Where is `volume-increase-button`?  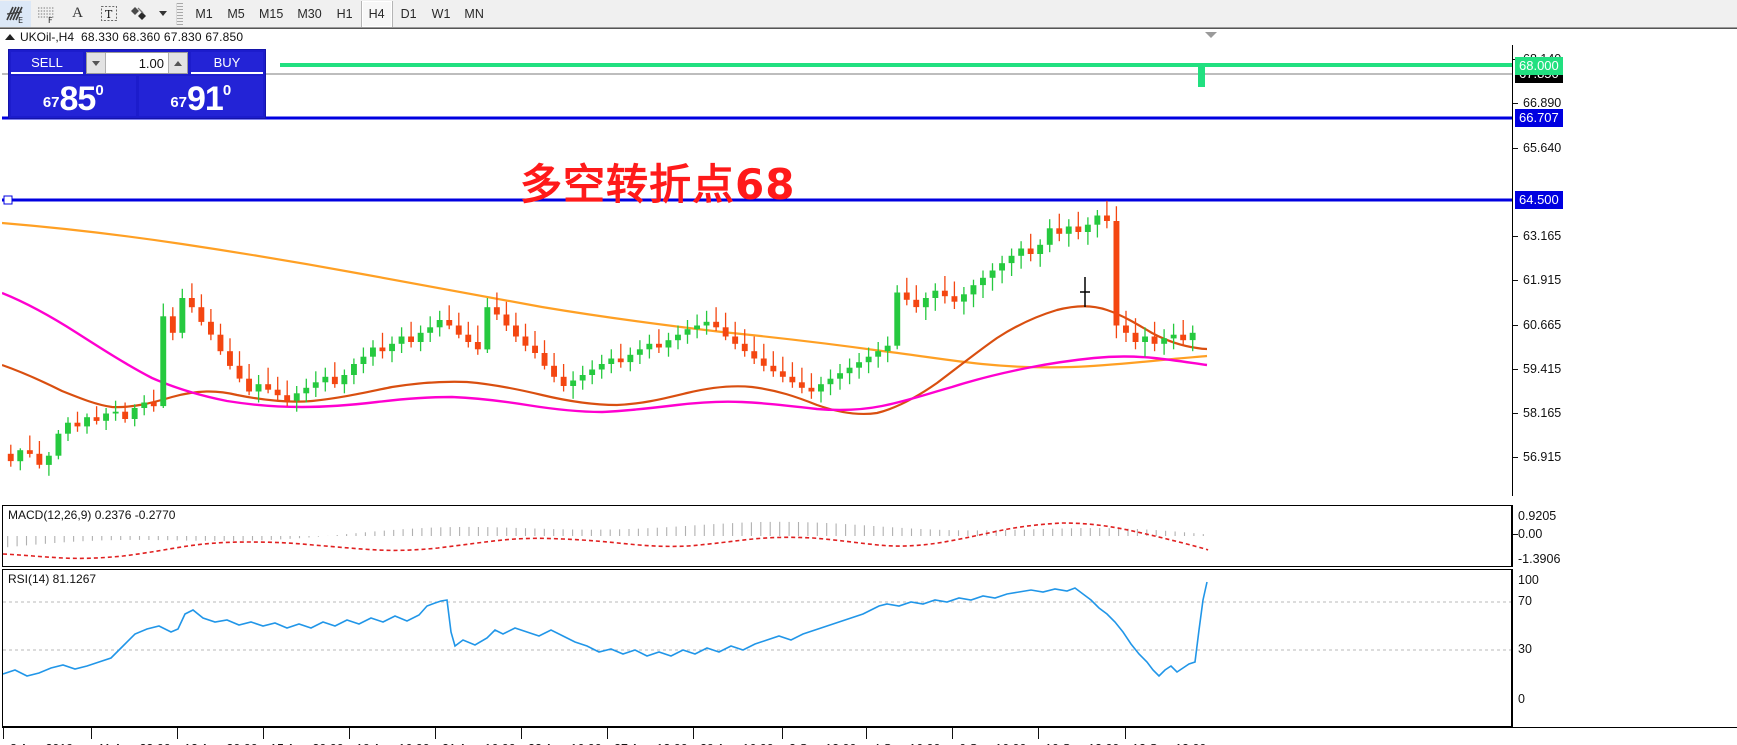 volume-increase-button is located at coordinates (177, 63).